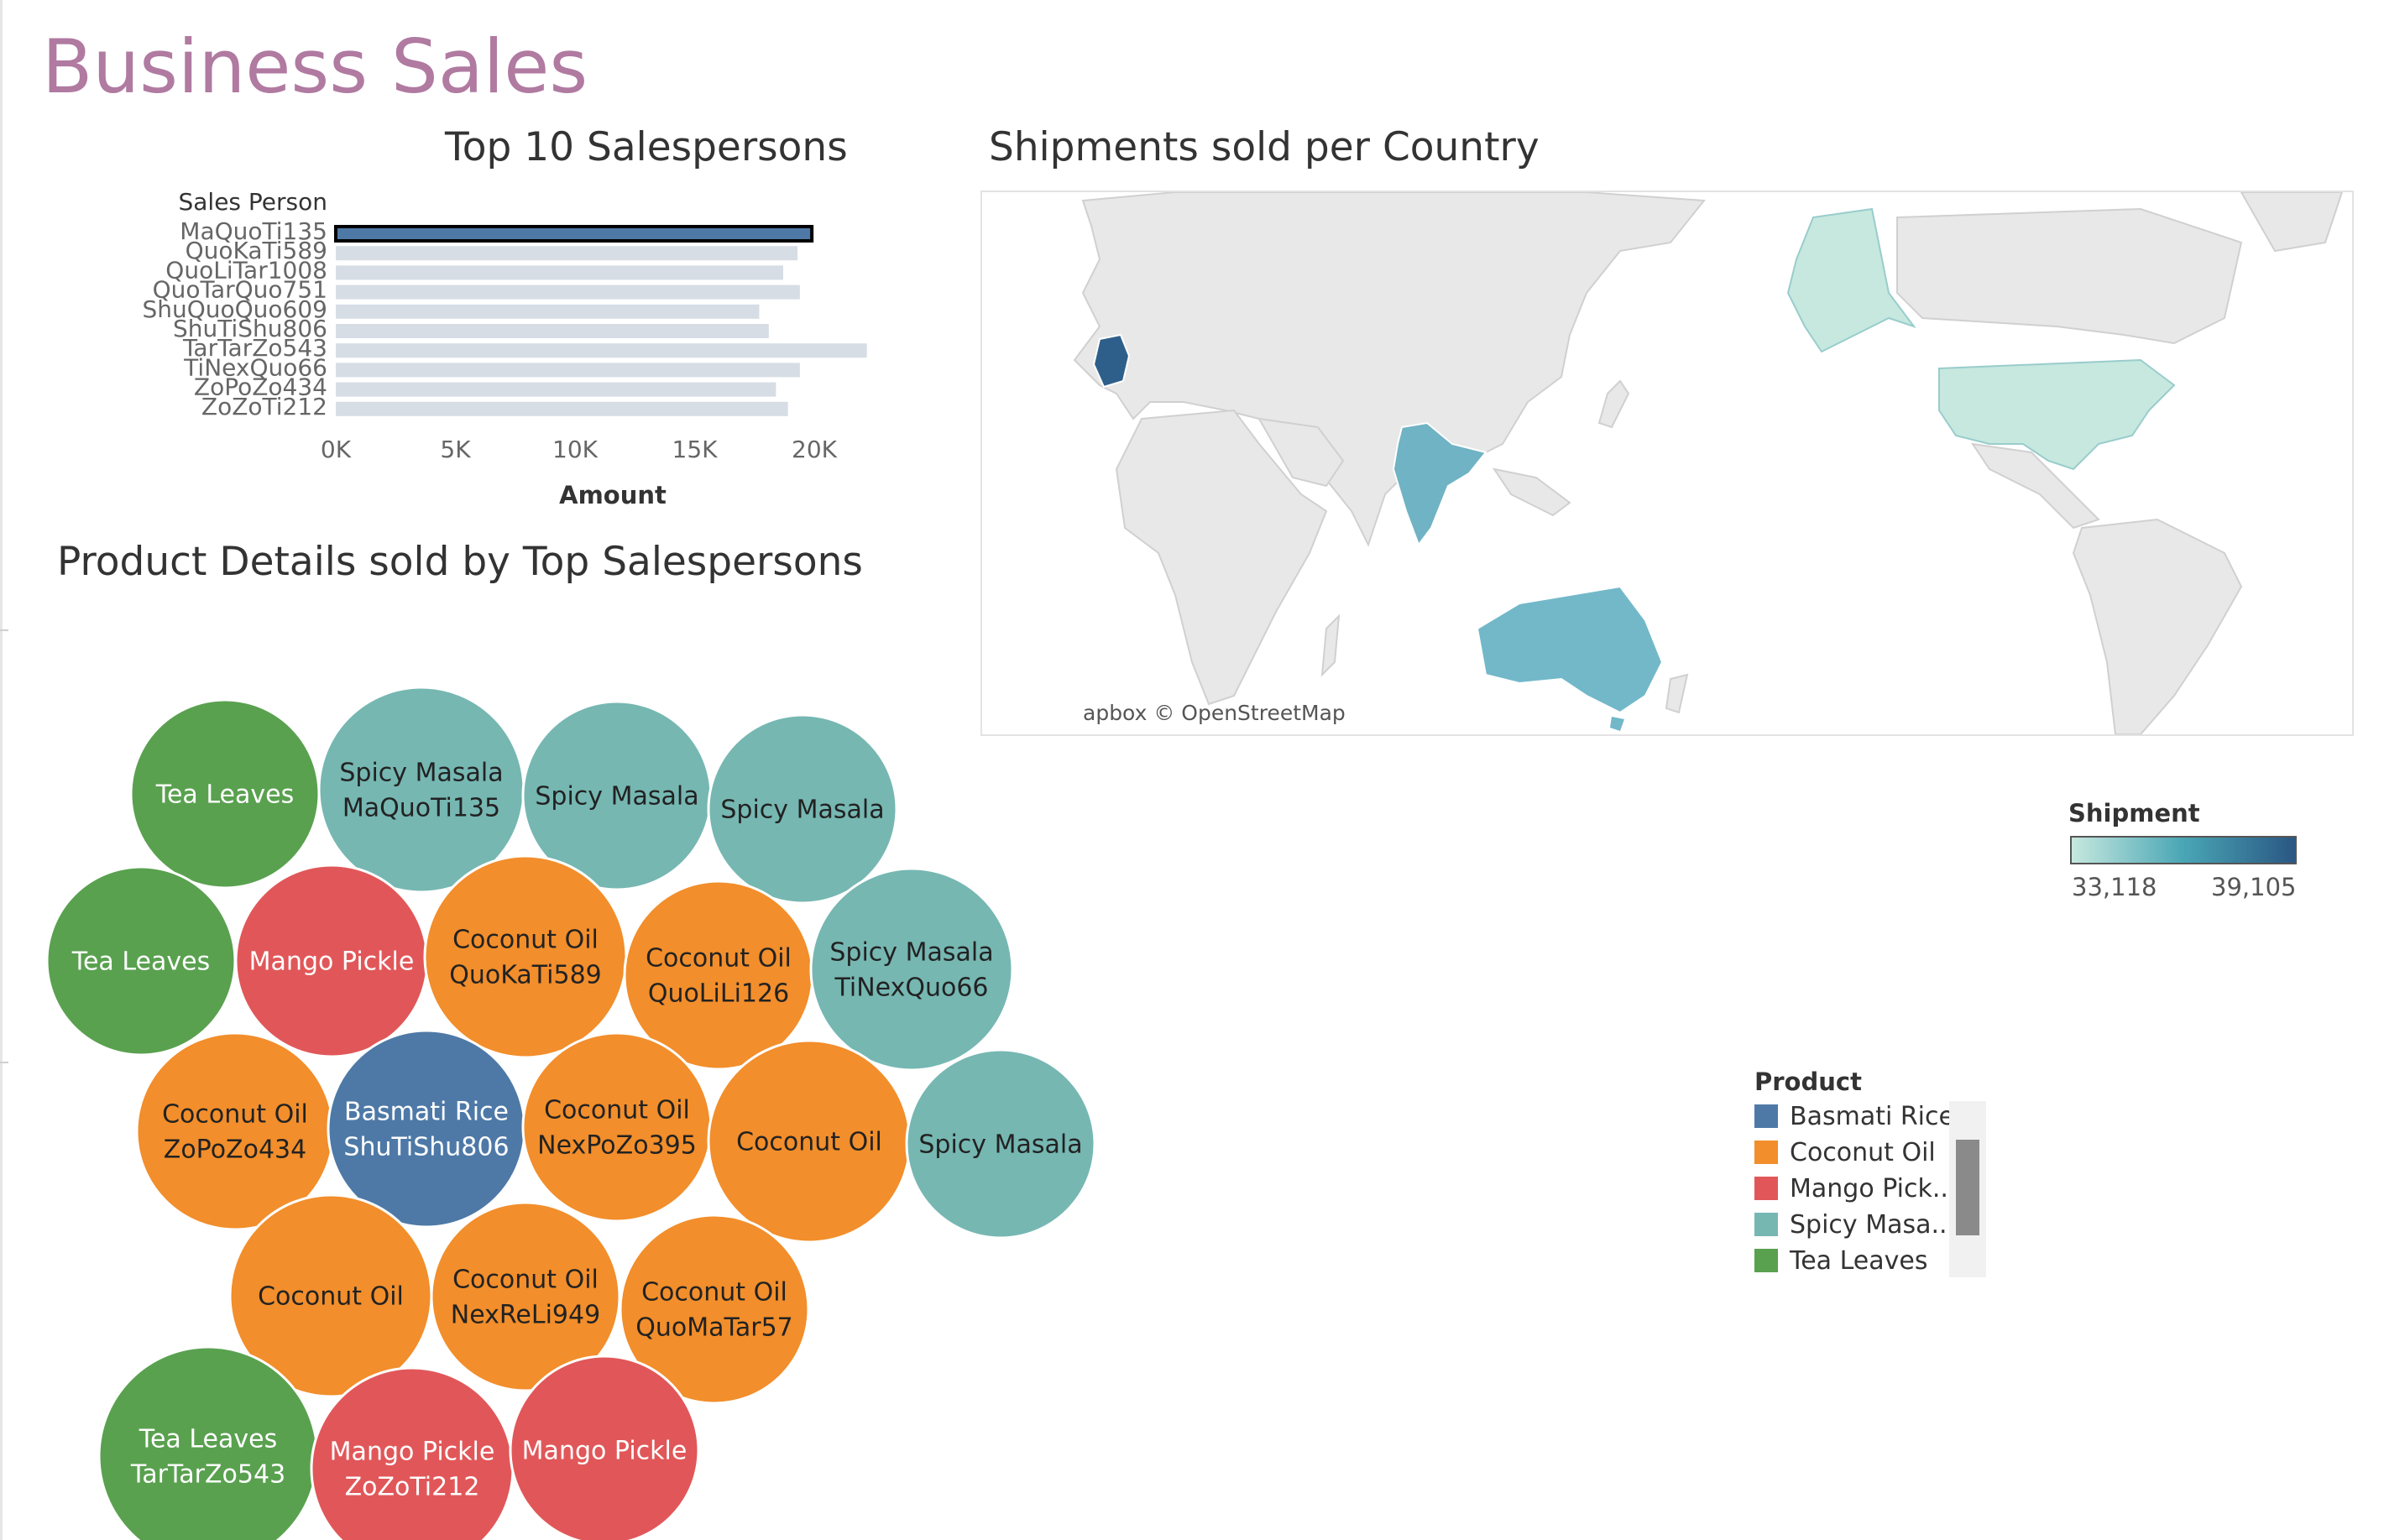 The height and width of the screenshot is (1540, 2384). I want to click on bubble-salesperson-label: MaQuoTi135, so click(421, 808).